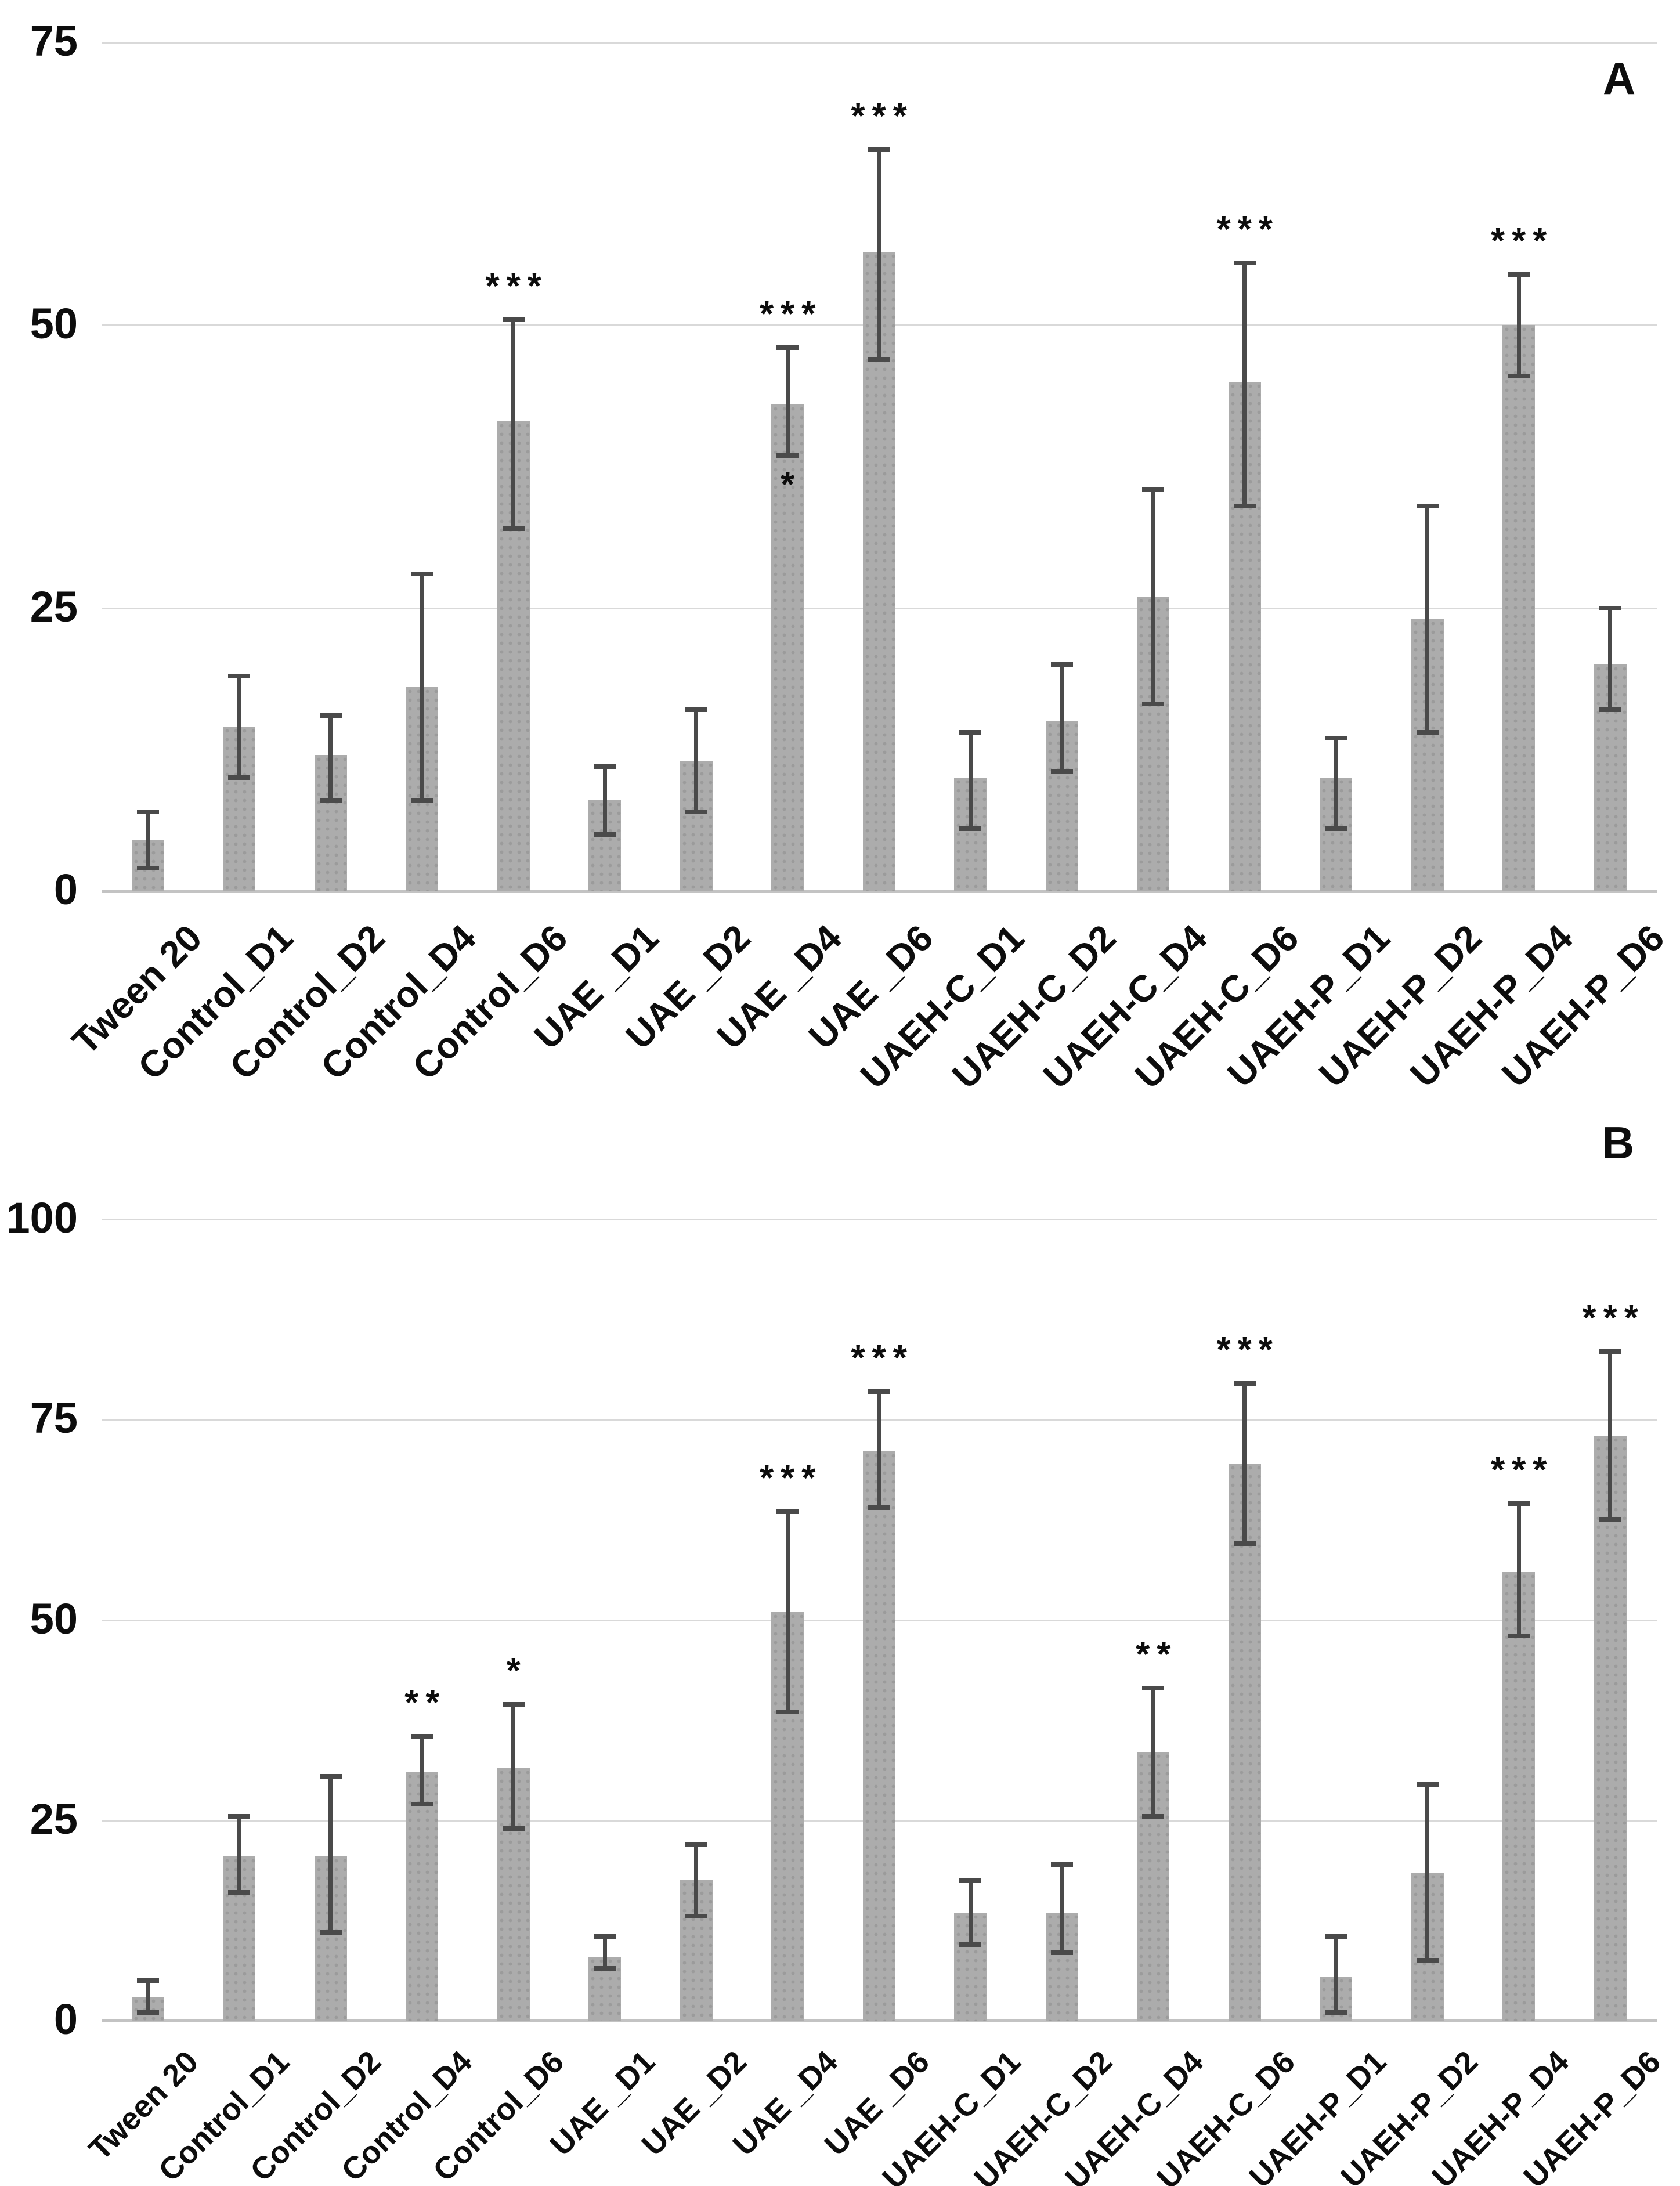 Image resolution: width=1680 pixels, height=2186 pixels. I want to click on significance-stars: *, so click(517, 1670).